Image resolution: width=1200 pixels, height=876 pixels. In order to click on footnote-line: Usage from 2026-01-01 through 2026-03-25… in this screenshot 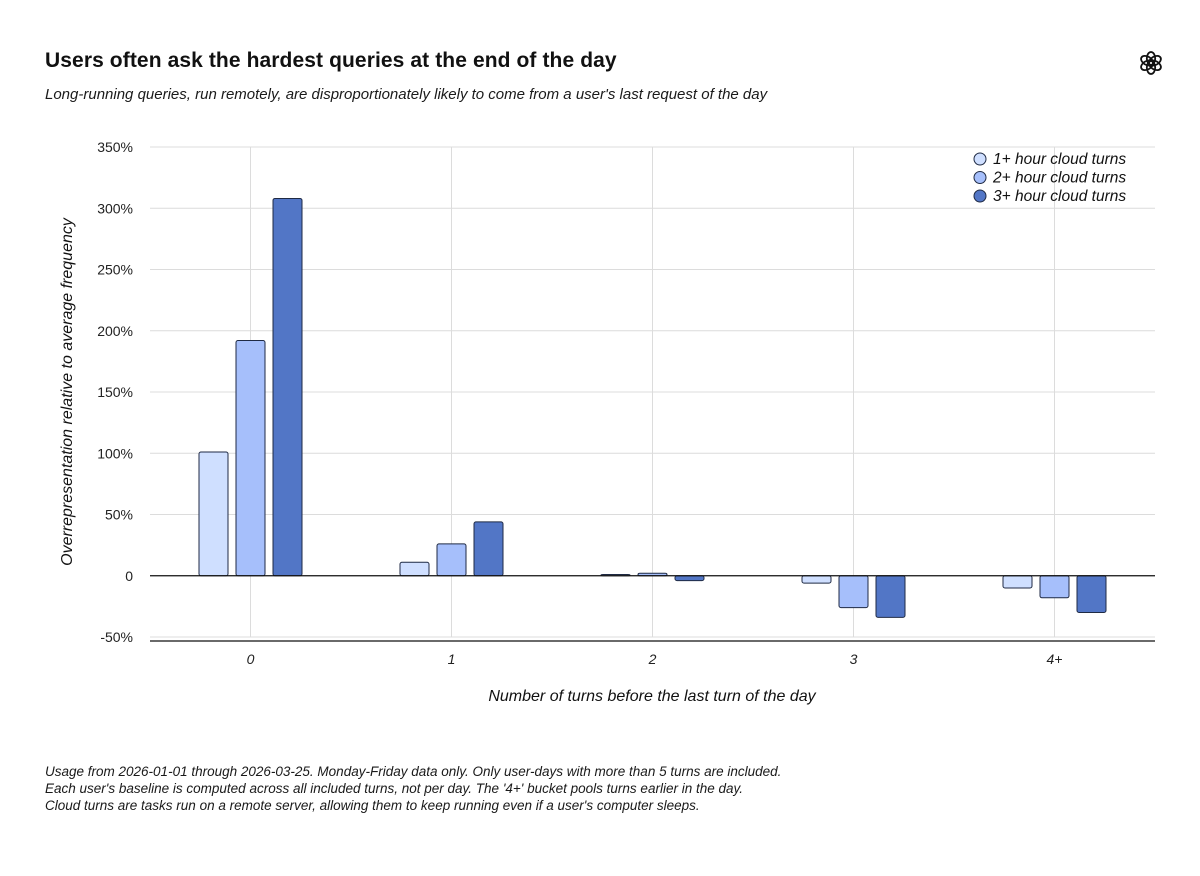, I will do `click(413, 771)`.